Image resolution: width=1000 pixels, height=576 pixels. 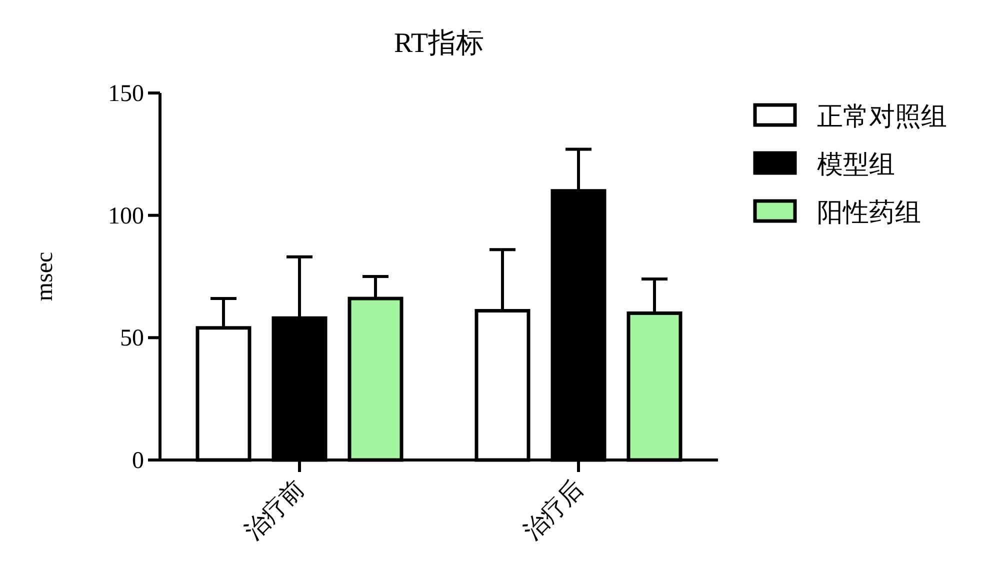 What do you see at coordinates (869, 212) in the screenshot?
I see `legend-label: 阳性药组` at bounding box center [869, 212].